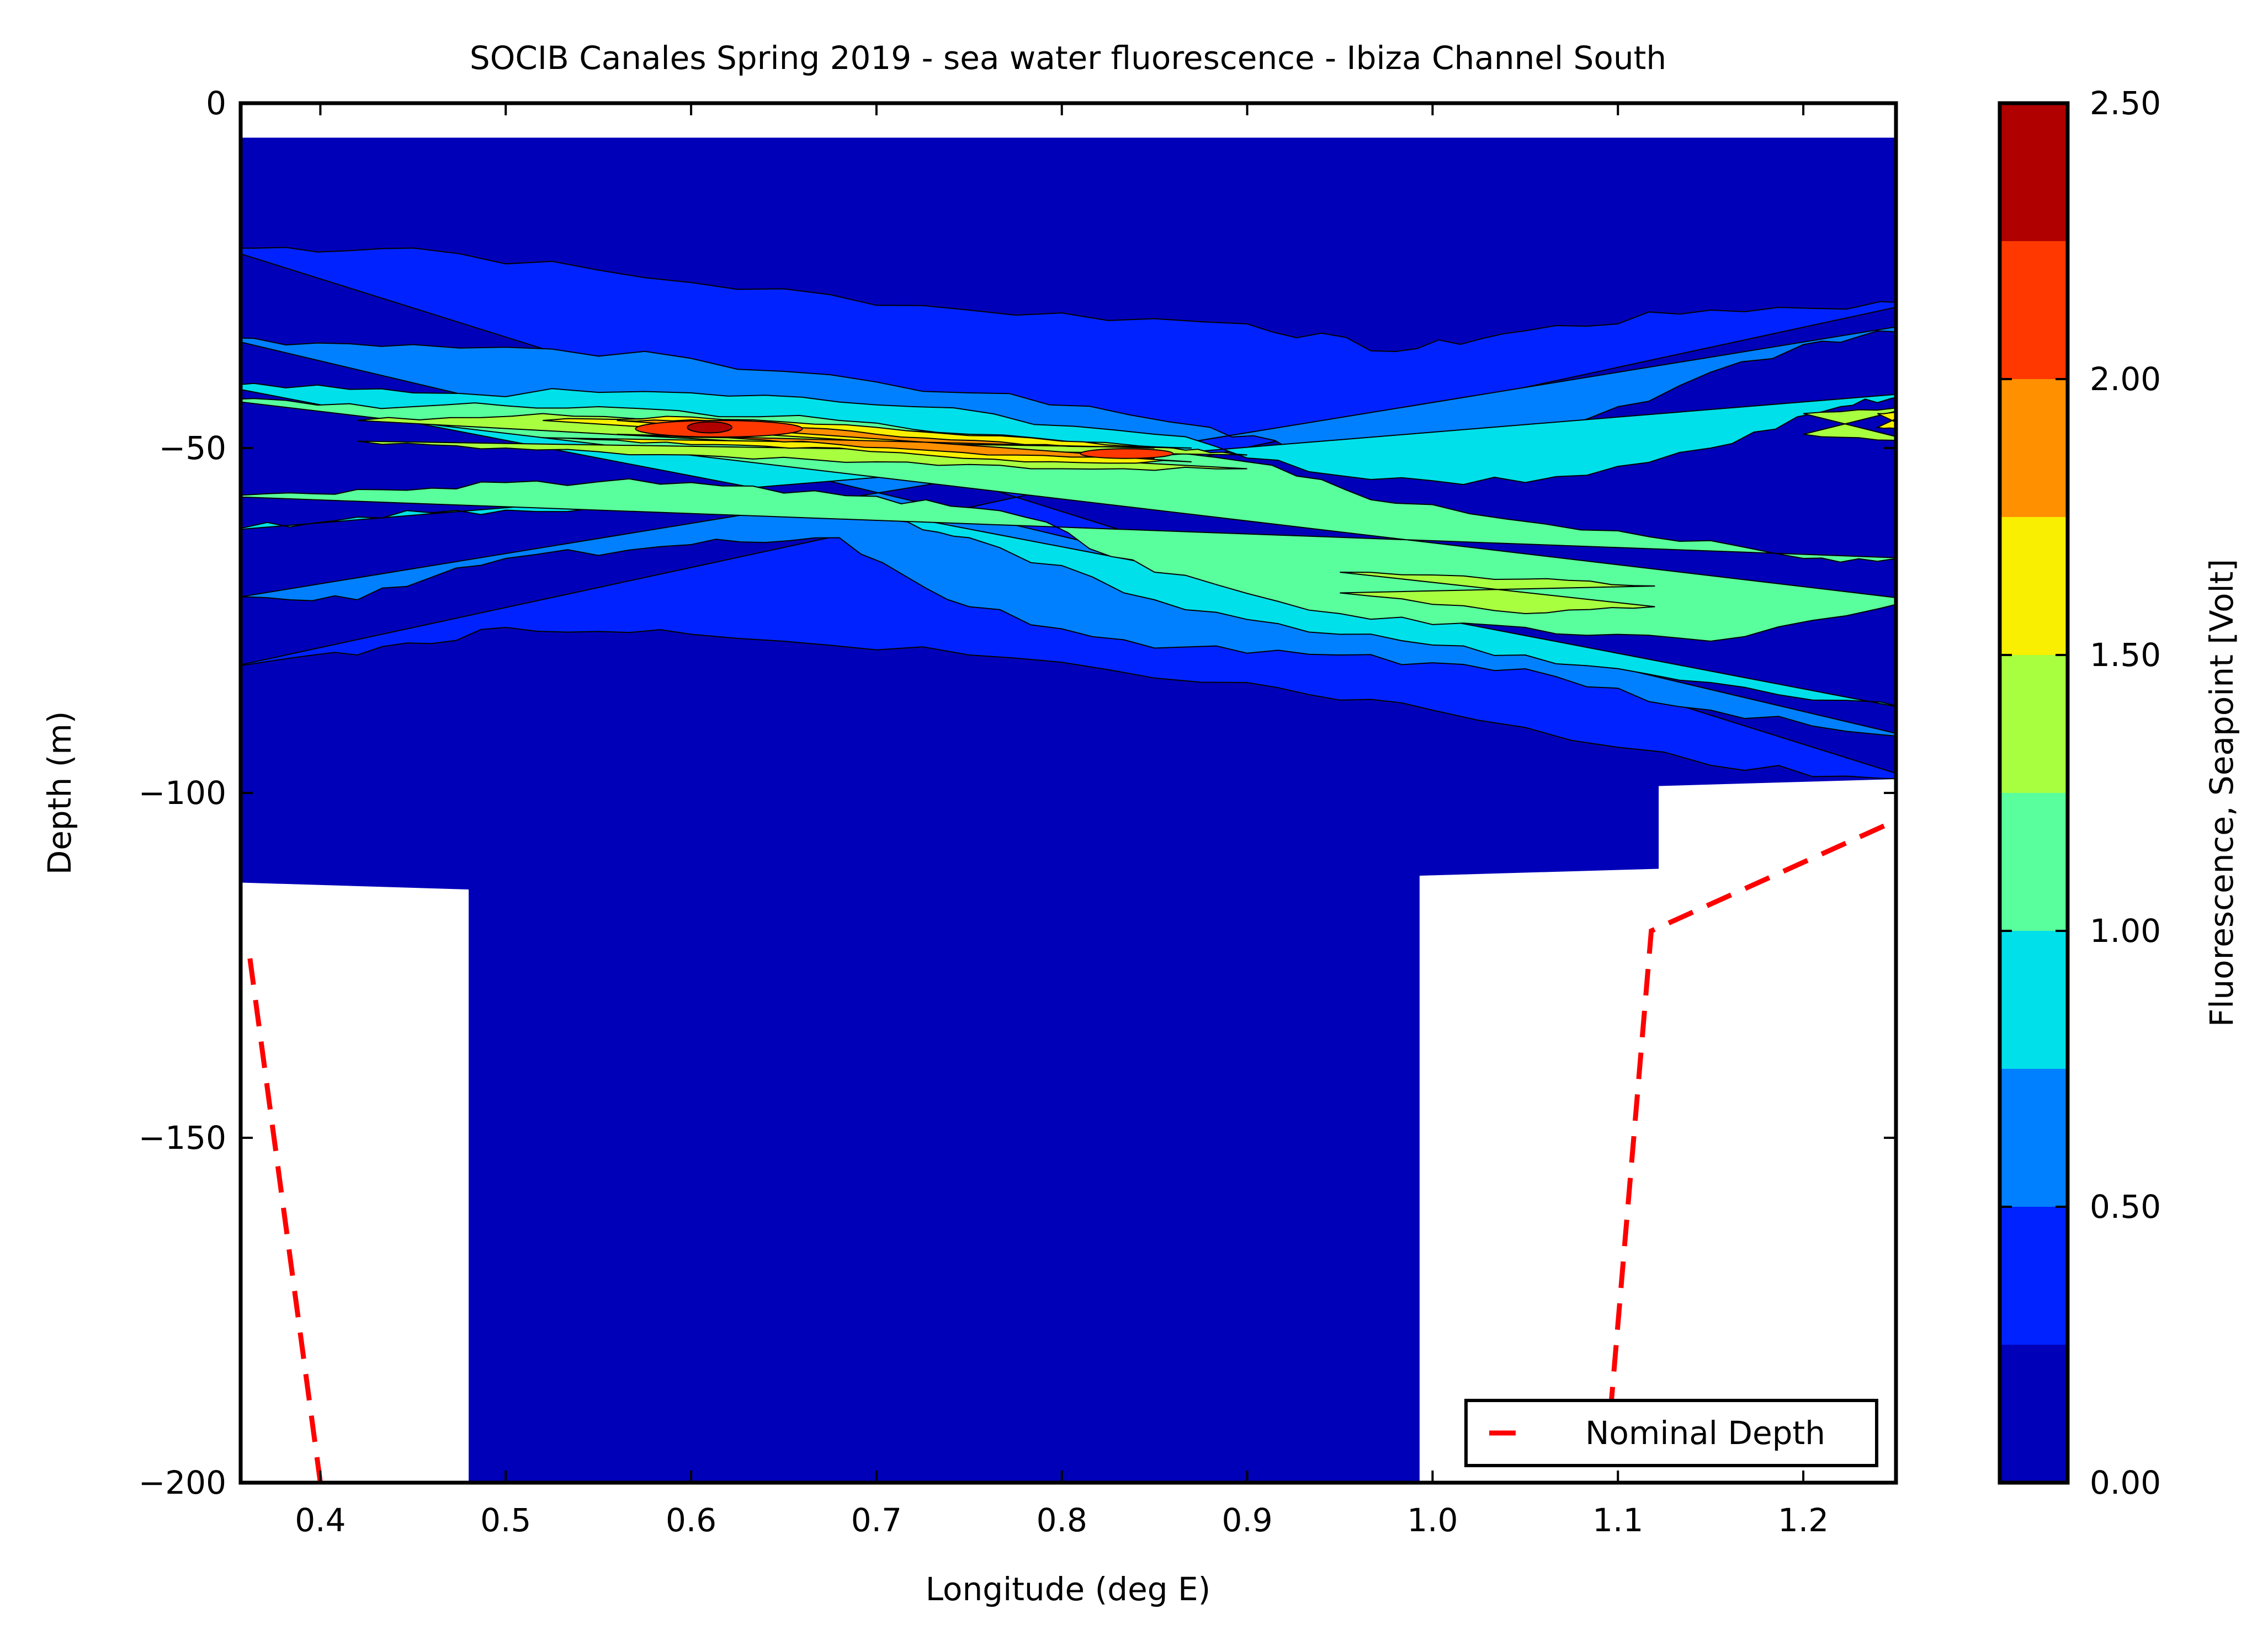 Image resolution: width=2268 pixels, height=1646 pixels. I want to click on y-axis-label: Depth (m), so click(60, 793).